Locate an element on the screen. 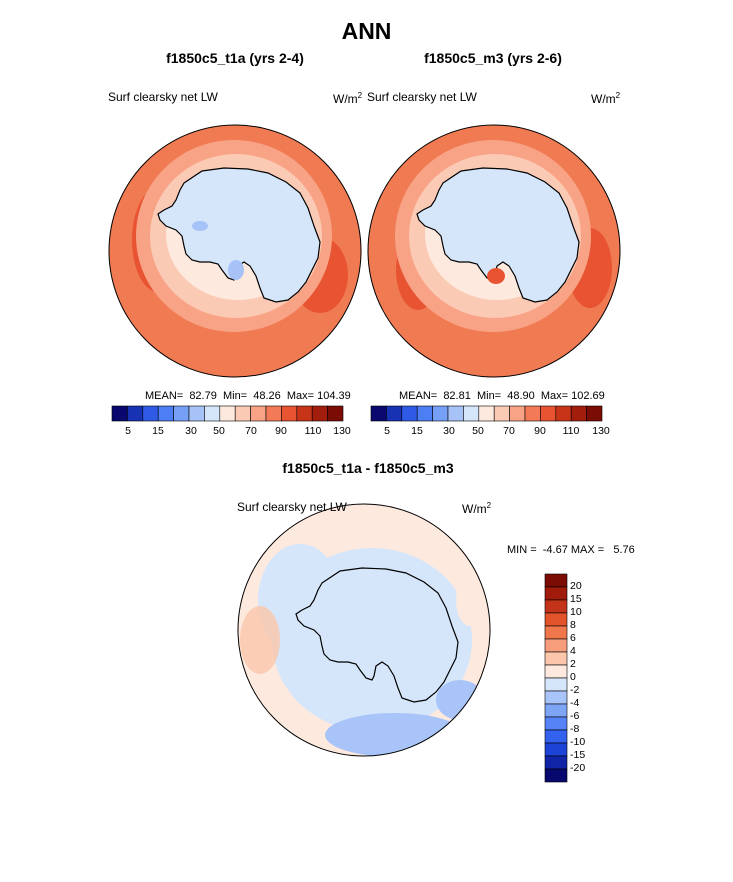 Image resolution: width=733 pixels, height=882 pixels. cb3-tick: -6 is located at coordinates (575, 716).